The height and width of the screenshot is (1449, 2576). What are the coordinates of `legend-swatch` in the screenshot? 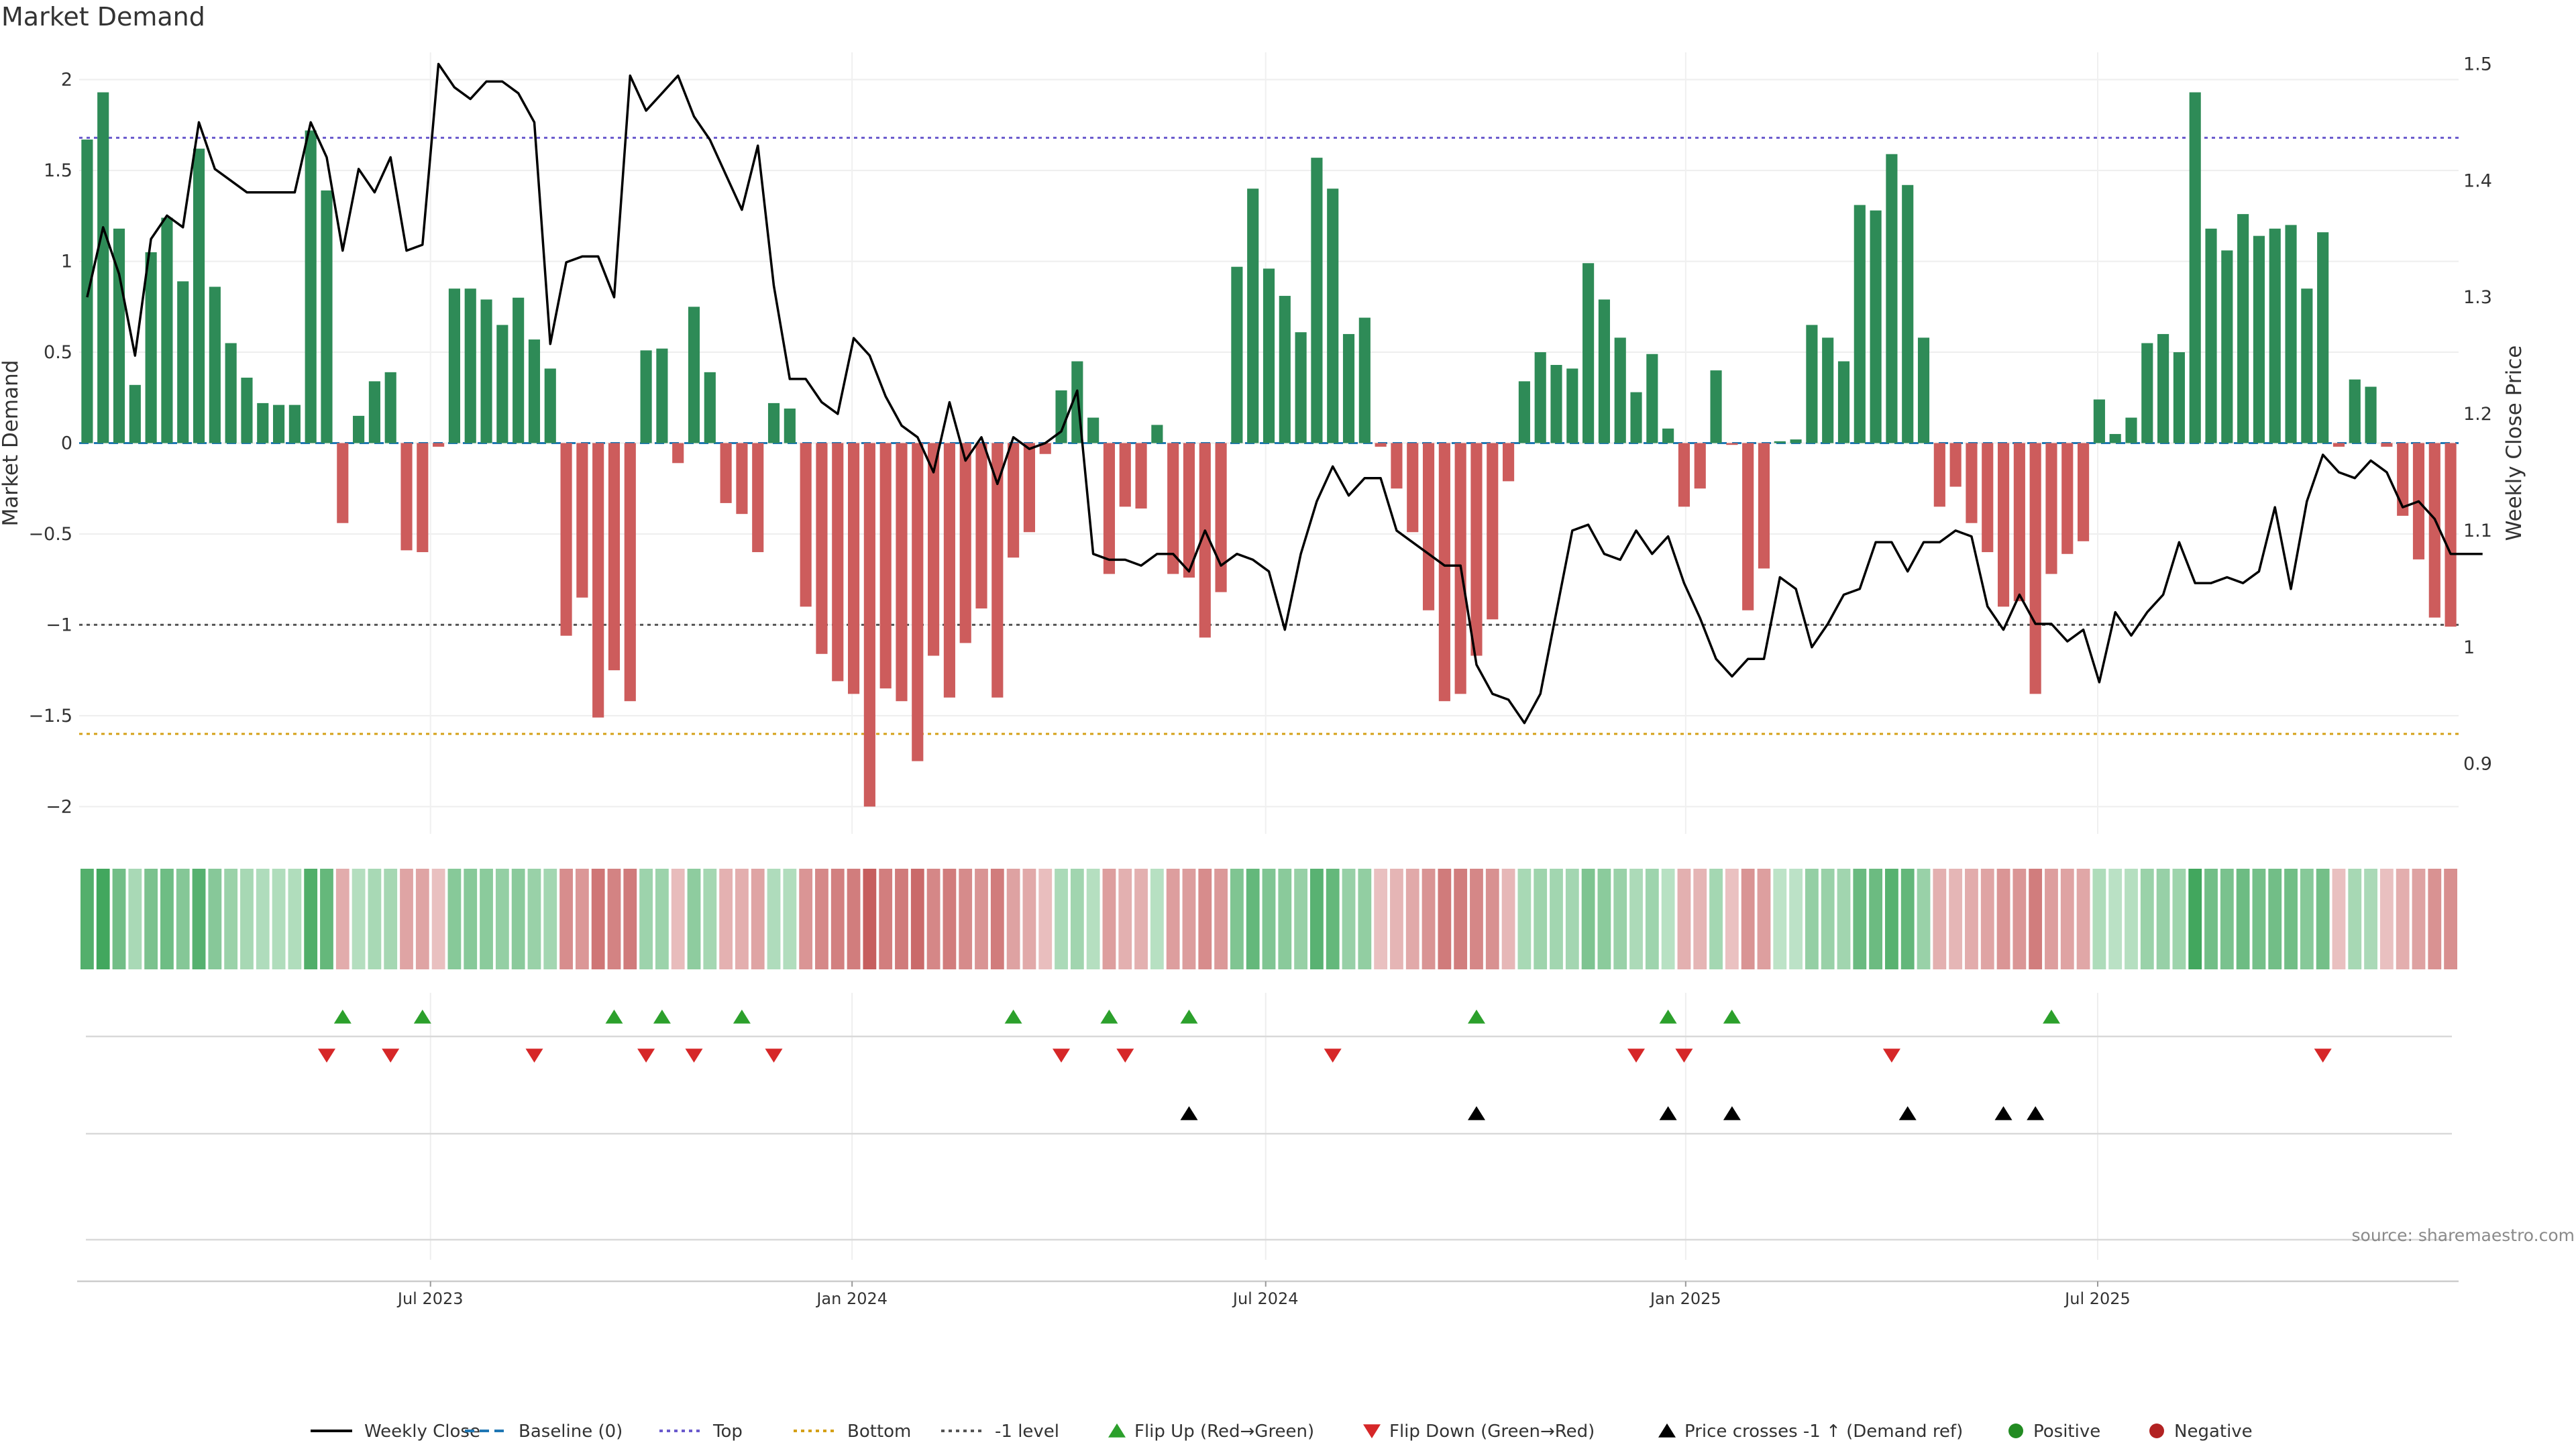 It's located at (2156, 1431).